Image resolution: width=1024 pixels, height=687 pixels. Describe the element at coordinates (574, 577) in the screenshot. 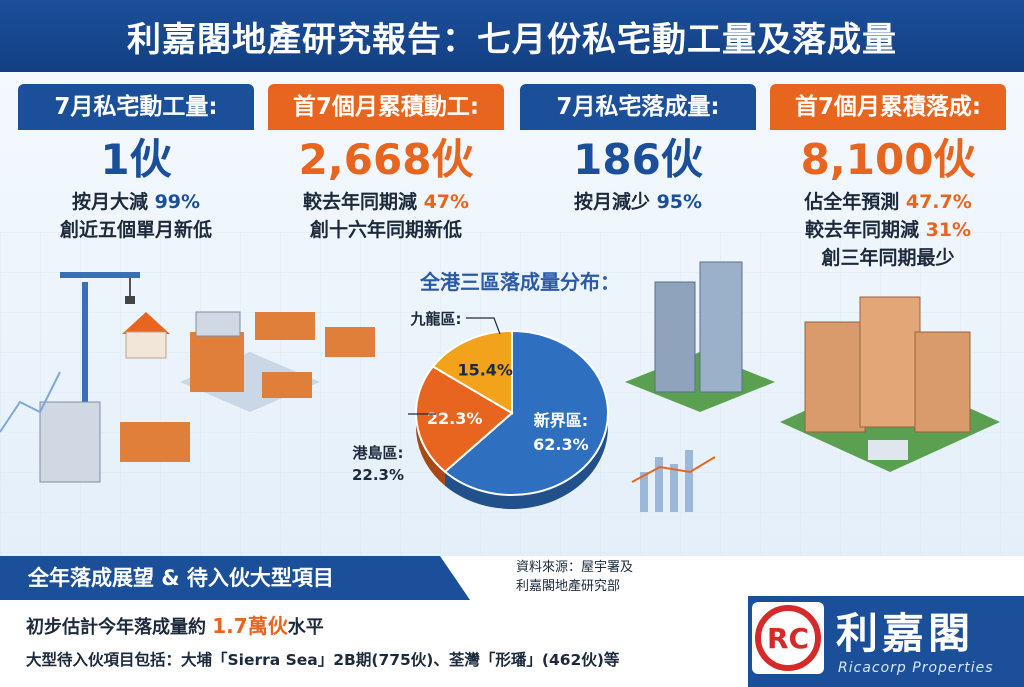

I see `source-note: 資料來源：屋宇署及 利嘉閣地產研究部` at that location.